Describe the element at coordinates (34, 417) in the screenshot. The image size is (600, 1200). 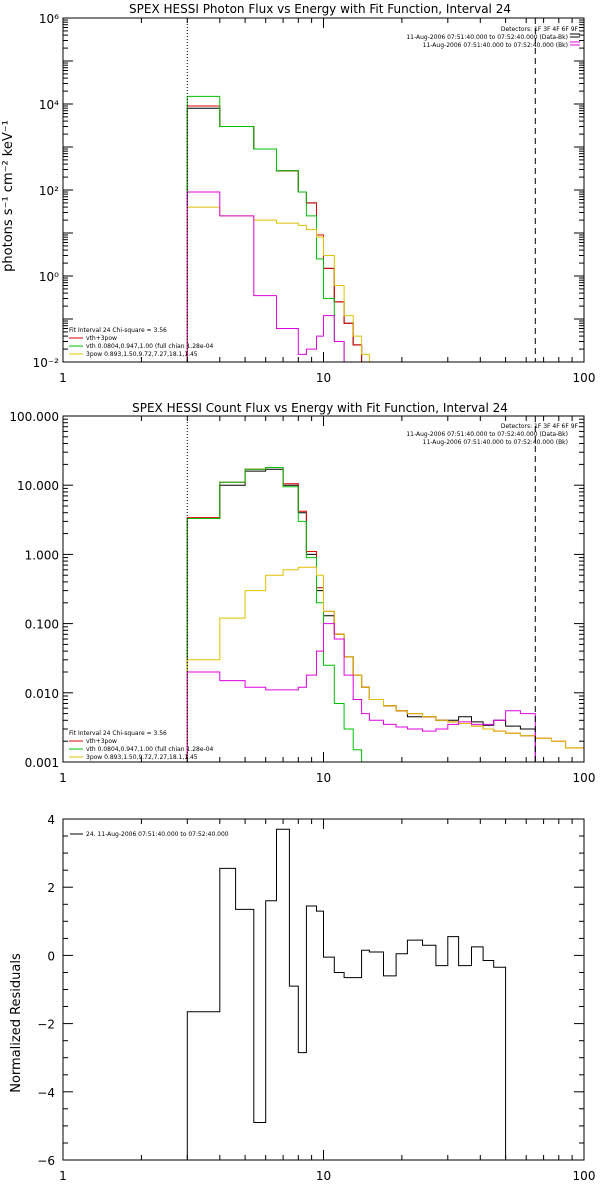
I see `y-tick-label: 100.000` at that location.